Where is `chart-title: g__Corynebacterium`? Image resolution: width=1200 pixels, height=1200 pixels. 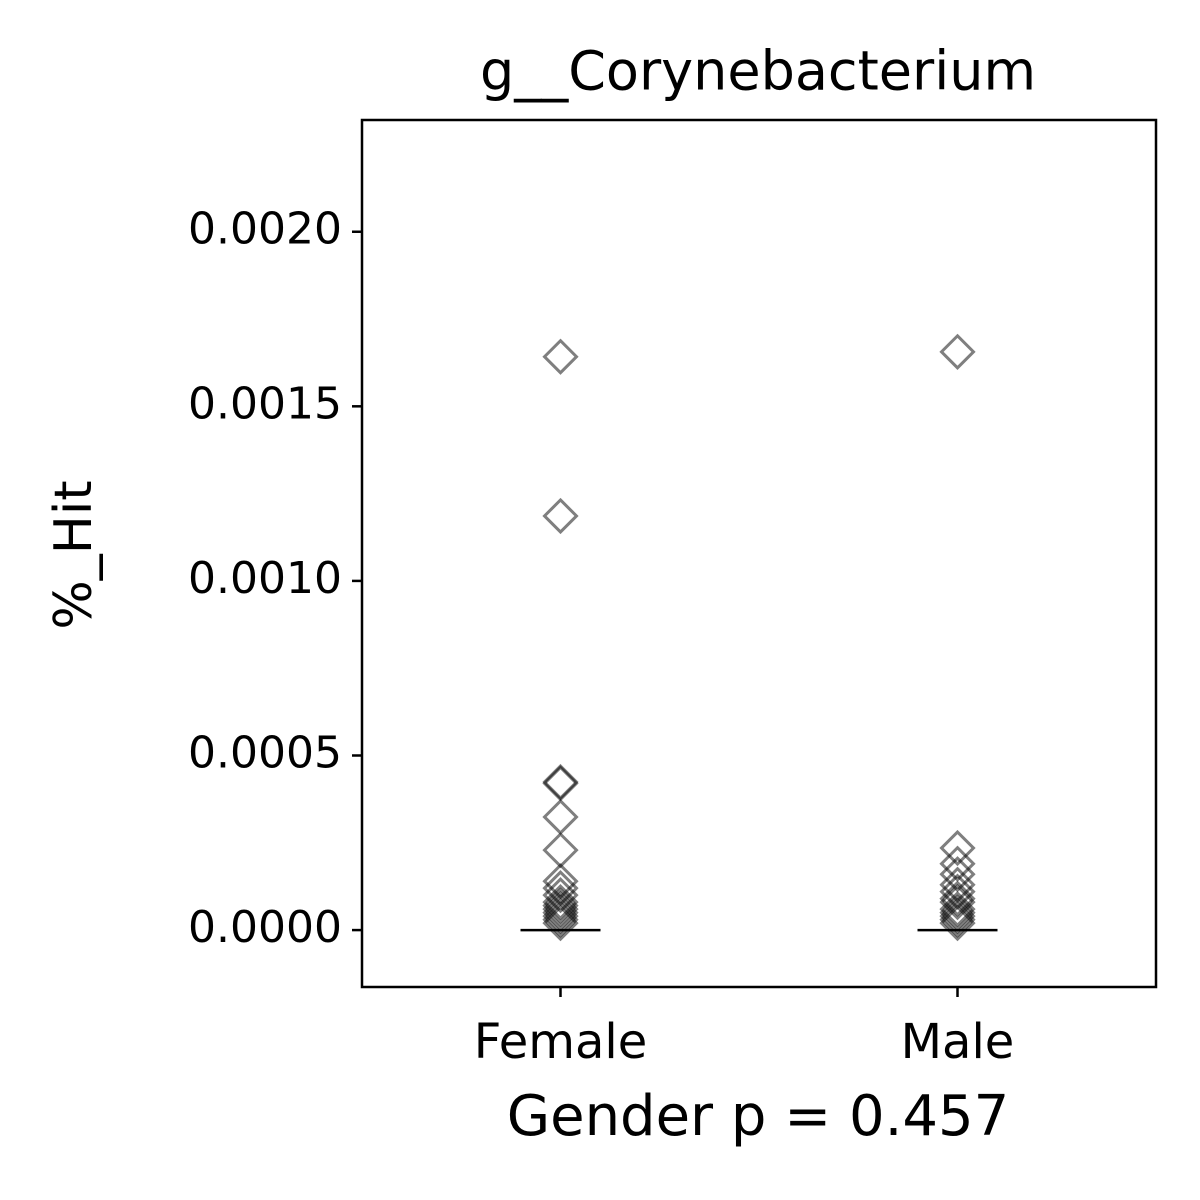
chart-title: g__Corynebacterium is located at coordinates (758, 71).